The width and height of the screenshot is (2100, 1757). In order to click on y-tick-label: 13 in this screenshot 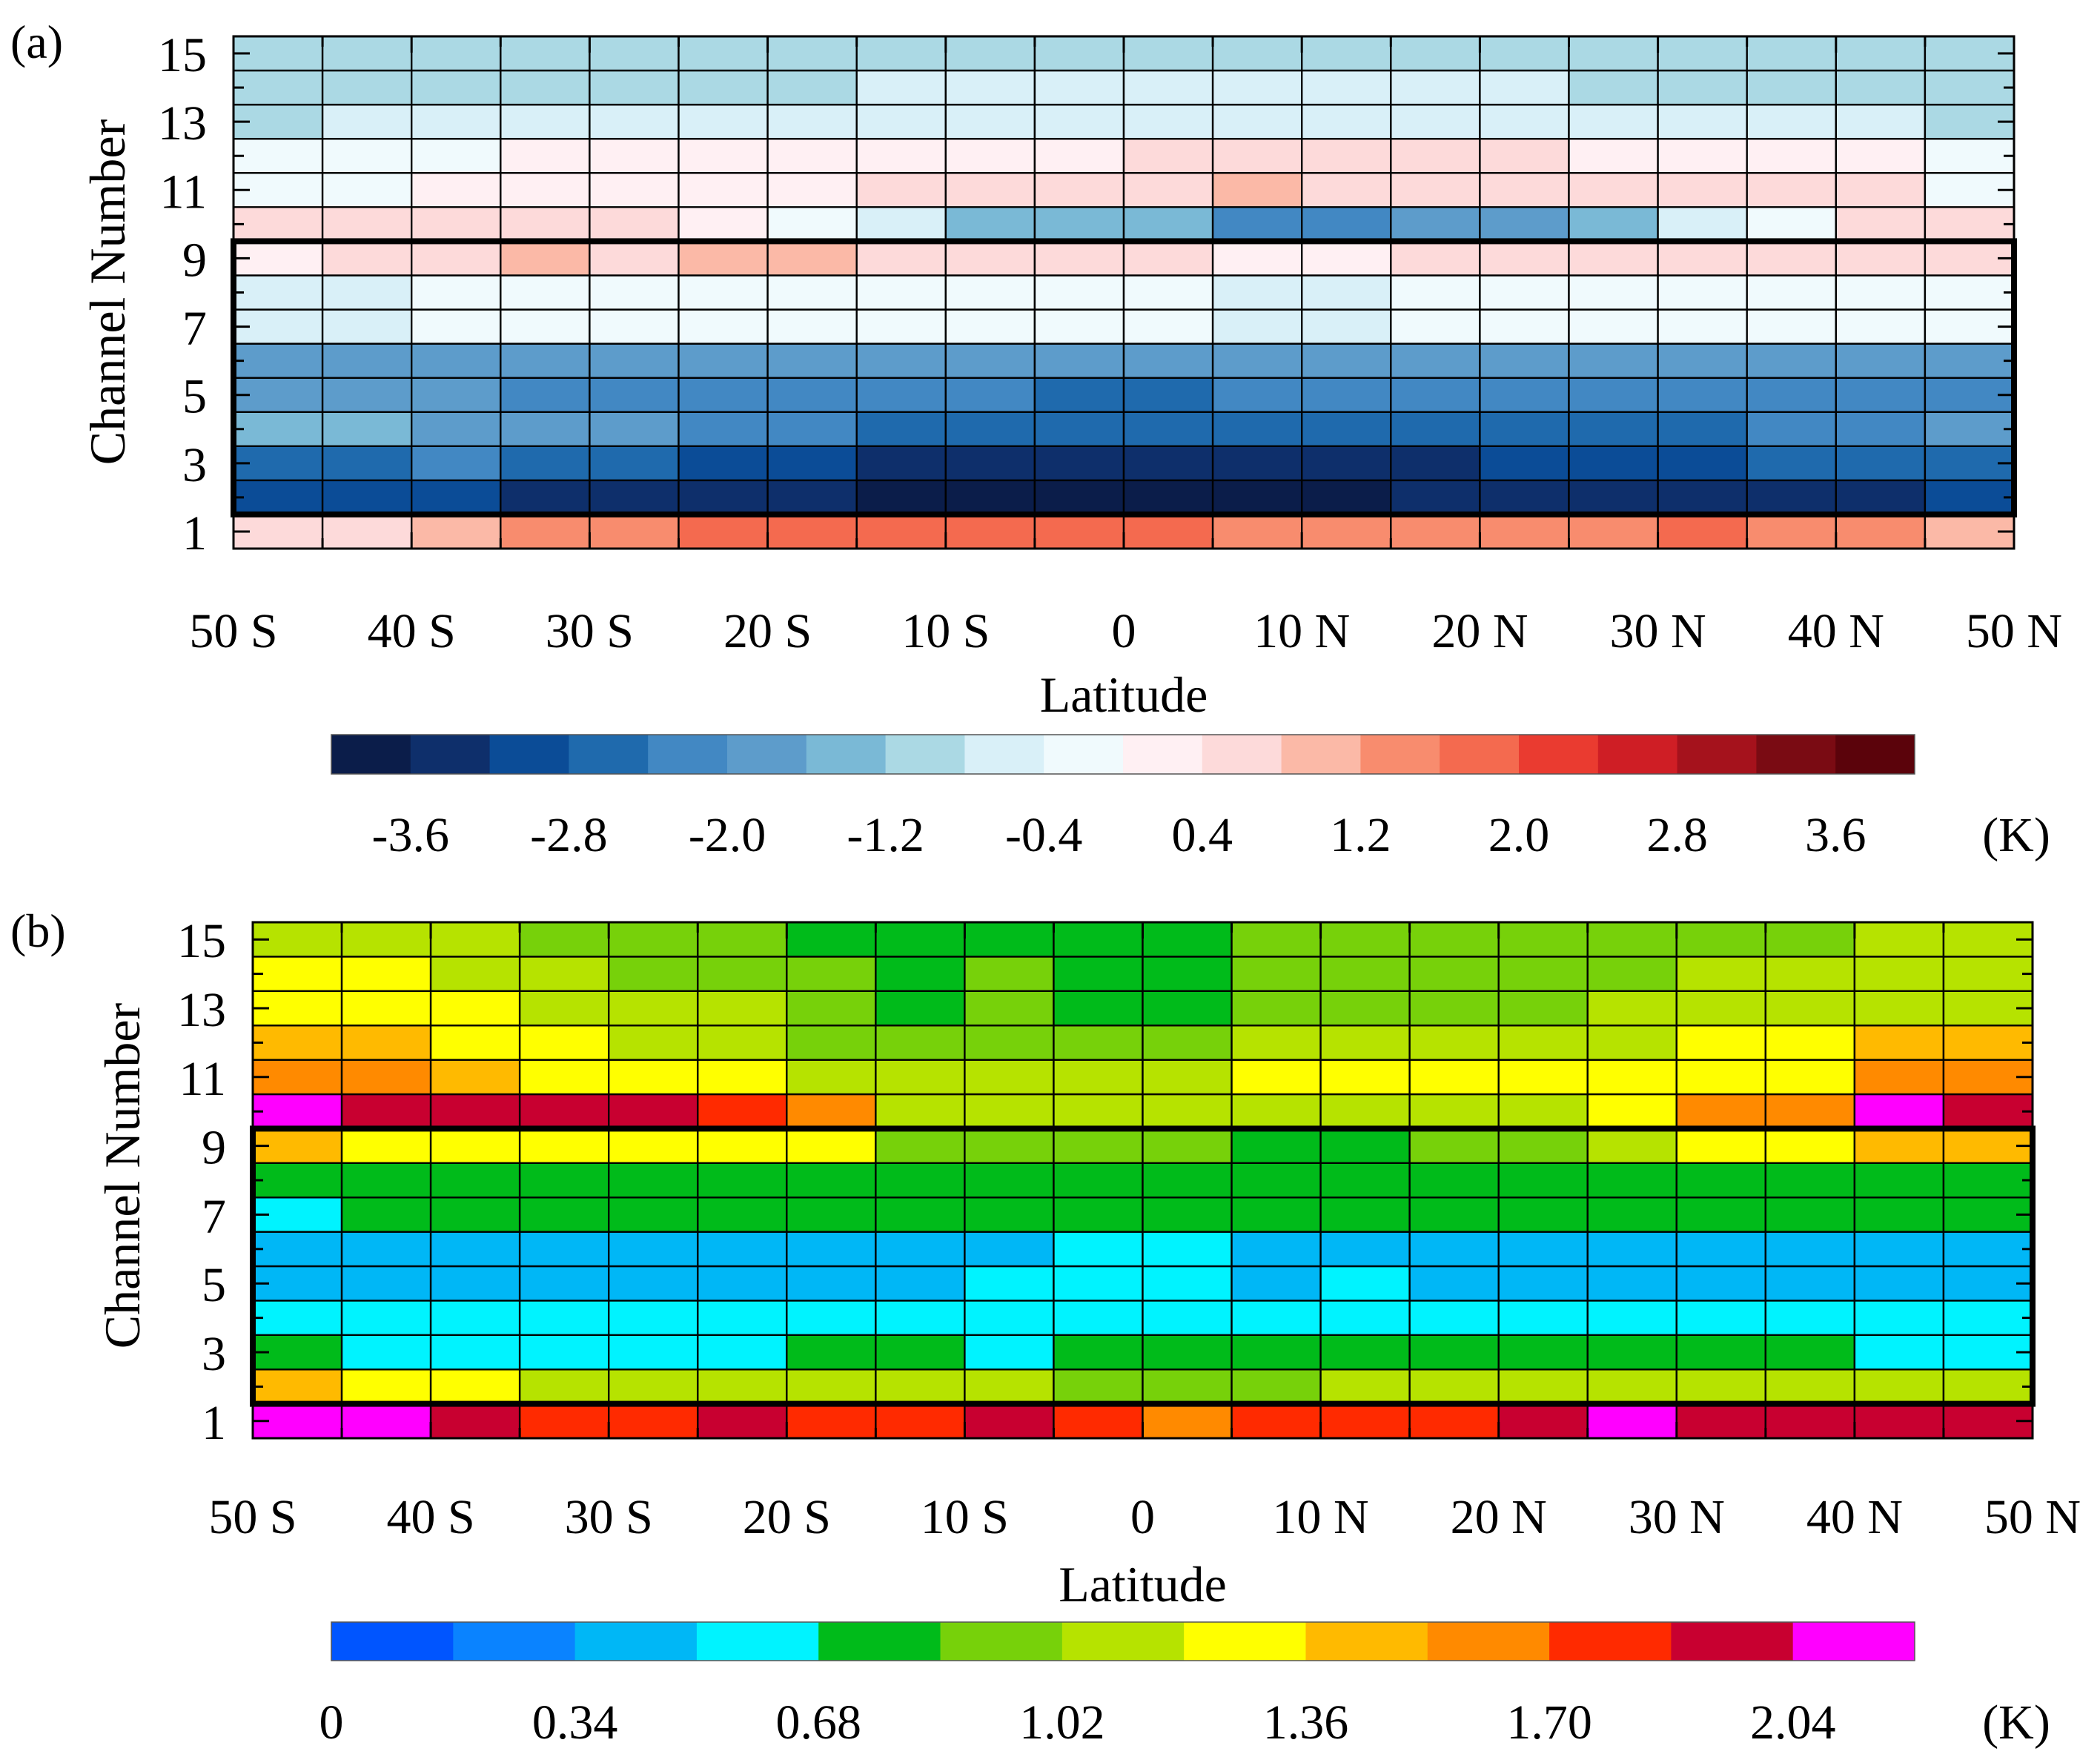, I will do `click(182, 123)`.